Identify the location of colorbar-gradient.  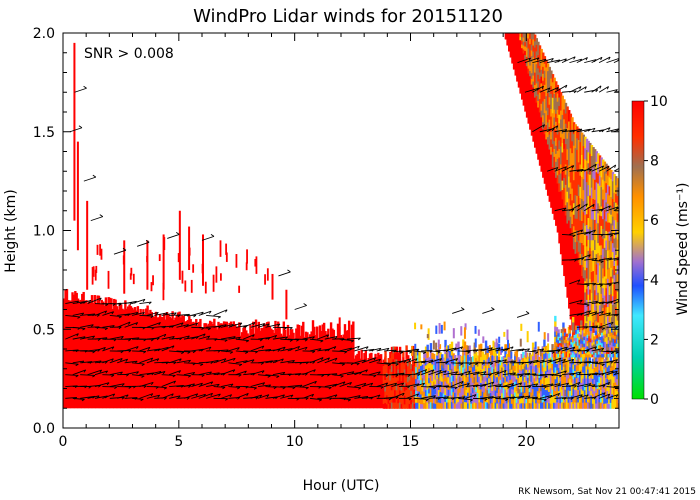
(638, 250).